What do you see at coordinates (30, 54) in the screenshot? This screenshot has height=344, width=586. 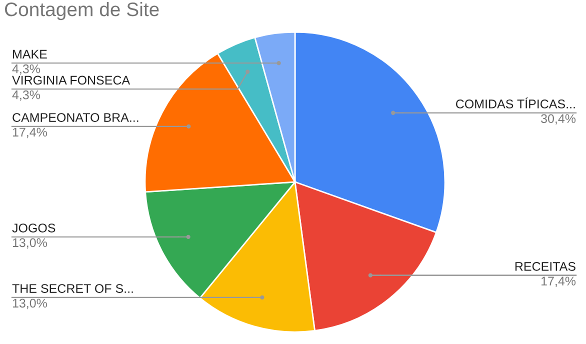 I see `slice-label: MAKE` at bounding box center [30, 54].